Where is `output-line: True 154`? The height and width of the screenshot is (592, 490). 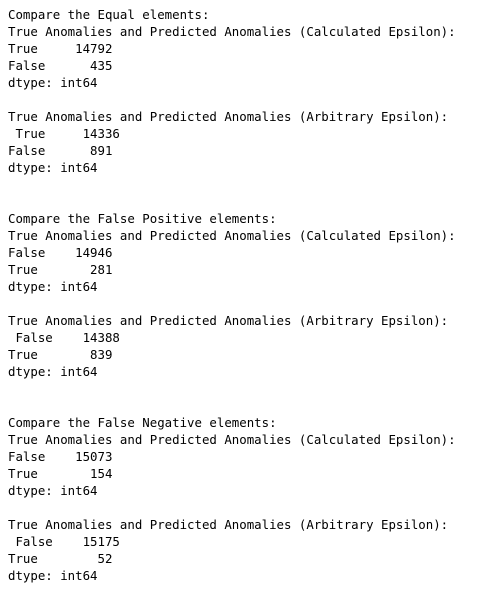 output-line: True 154 is located at coordinates (60, 473).